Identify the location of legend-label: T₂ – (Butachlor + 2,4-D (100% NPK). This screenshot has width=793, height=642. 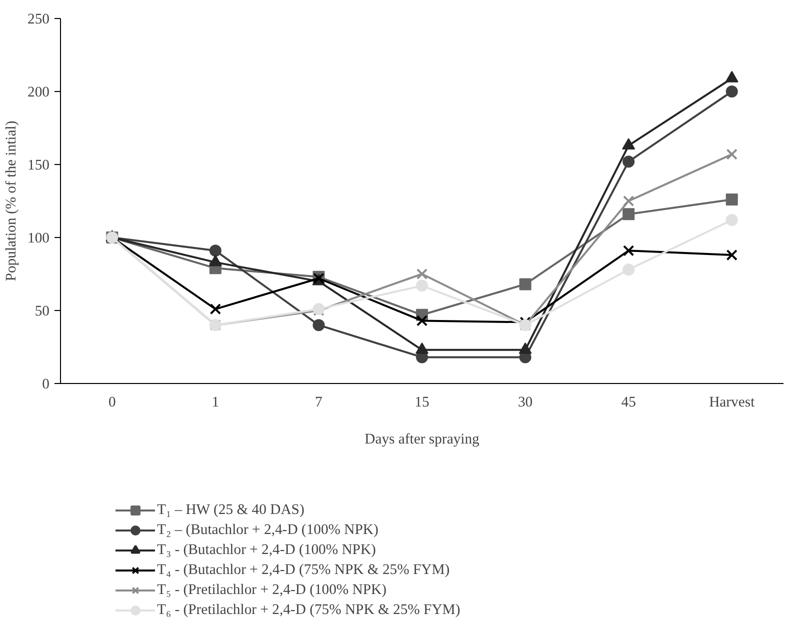
(267, 530).